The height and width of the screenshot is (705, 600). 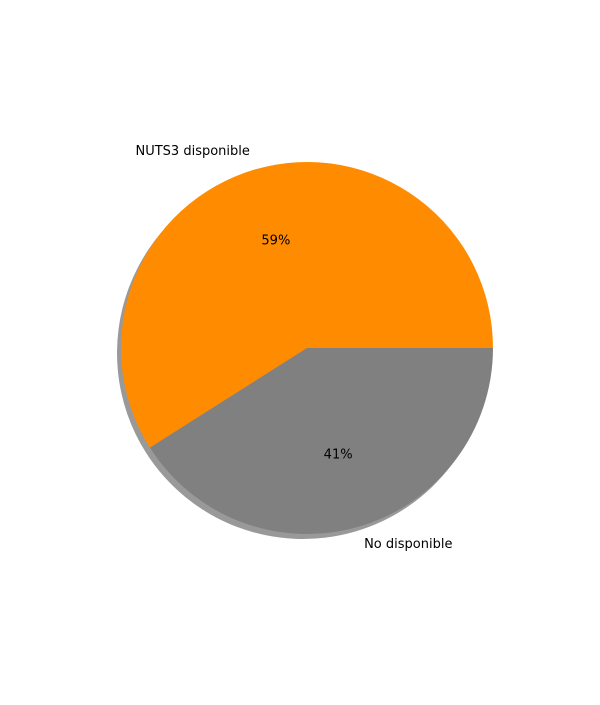 What do you see at coordinates (275, 240) in the screenshot?
I see `slice-percent-label: 59%` at bounding box center [275, 240].